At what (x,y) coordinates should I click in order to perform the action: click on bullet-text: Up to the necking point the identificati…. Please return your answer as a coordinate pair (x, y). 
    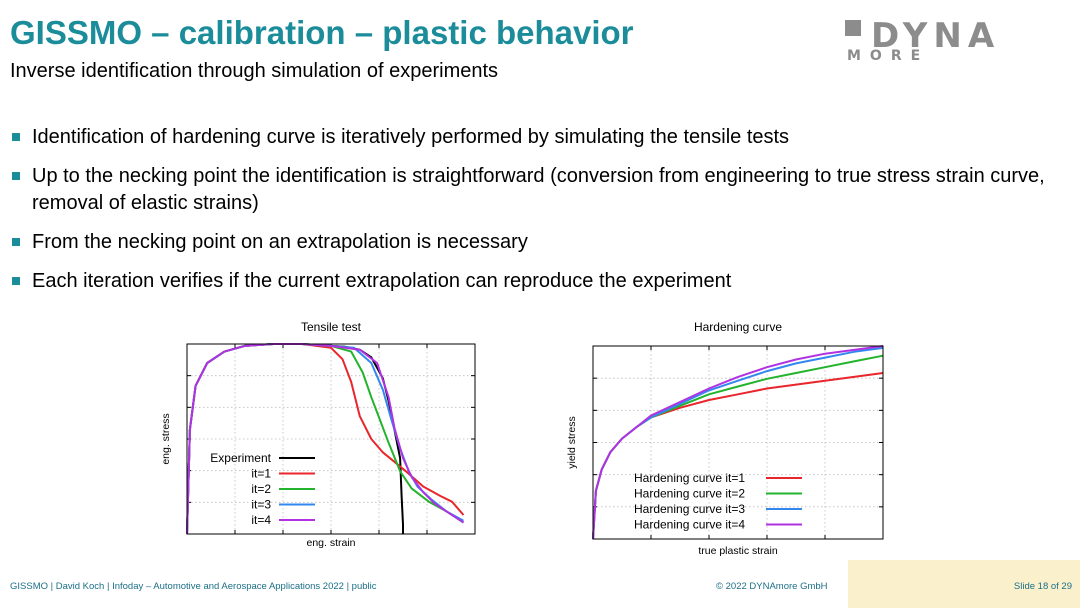
    Looking at the image, I should click on (538, 189).